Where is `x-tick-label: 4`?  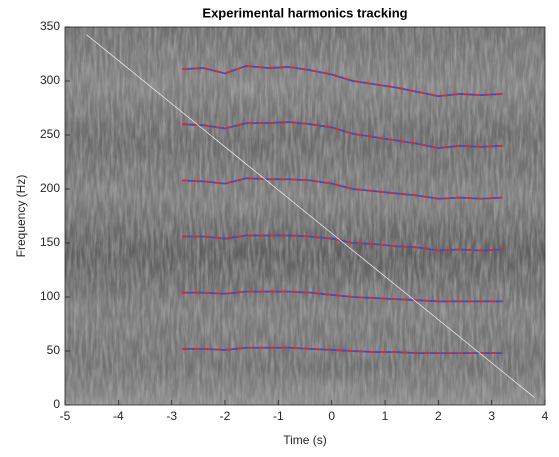
x-tick-label: 4 is located at coordinates (545, 416).